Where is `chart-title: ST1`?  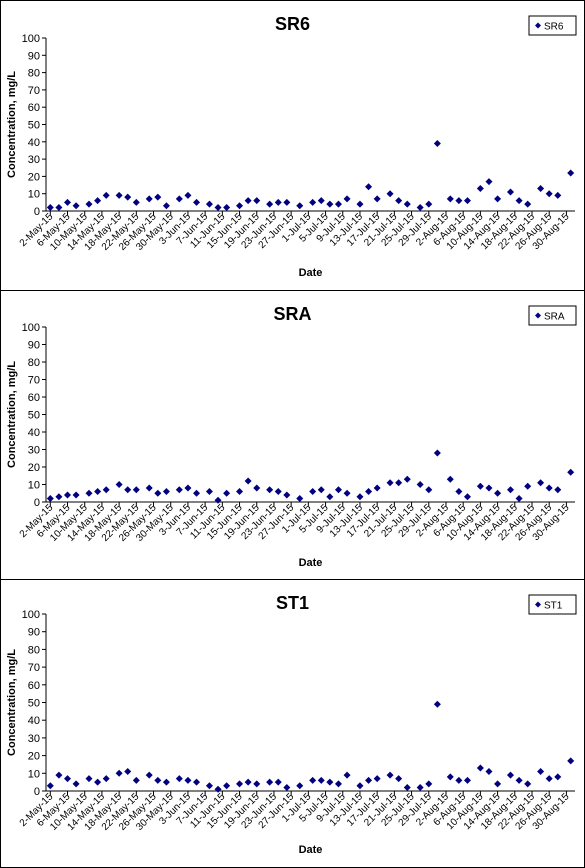 chart-title: ST1 is located at coordinates (292, 603).